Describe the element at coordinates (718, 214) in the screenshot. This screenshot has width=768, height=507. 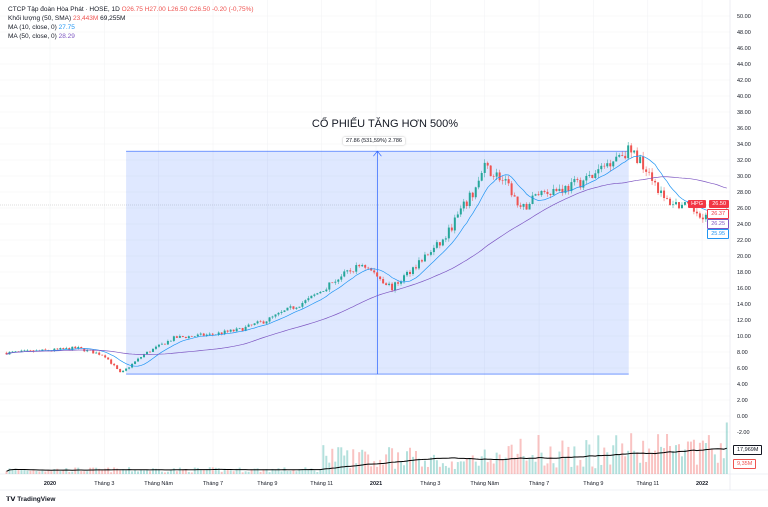
I see `price-label-1: 26.37` at that location.